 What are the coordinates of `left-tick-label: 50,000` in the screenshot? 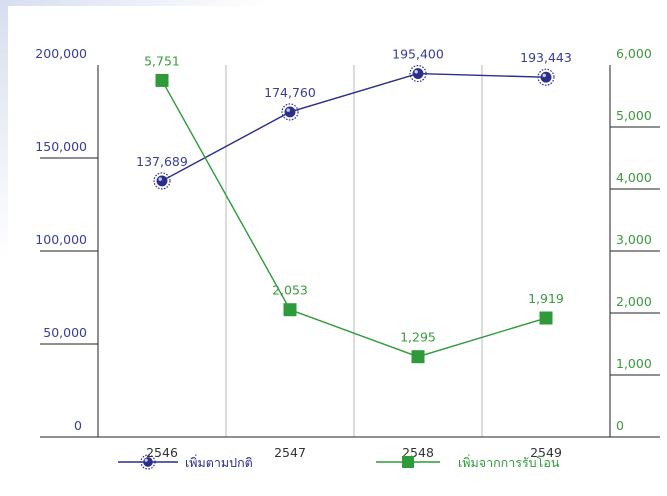 It's located at (65, 332).